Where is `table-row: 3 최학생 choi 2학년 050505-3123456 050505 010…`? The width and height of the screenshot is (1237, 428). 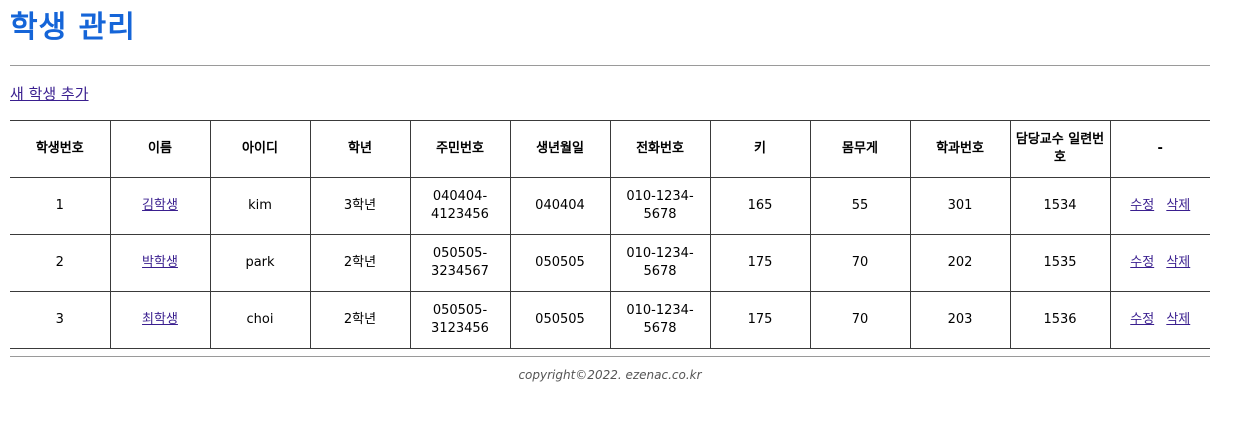
table-row: 3 최학생 choi 2학년 050505-3123456 050505 010… is located at coordinates (610, 320).